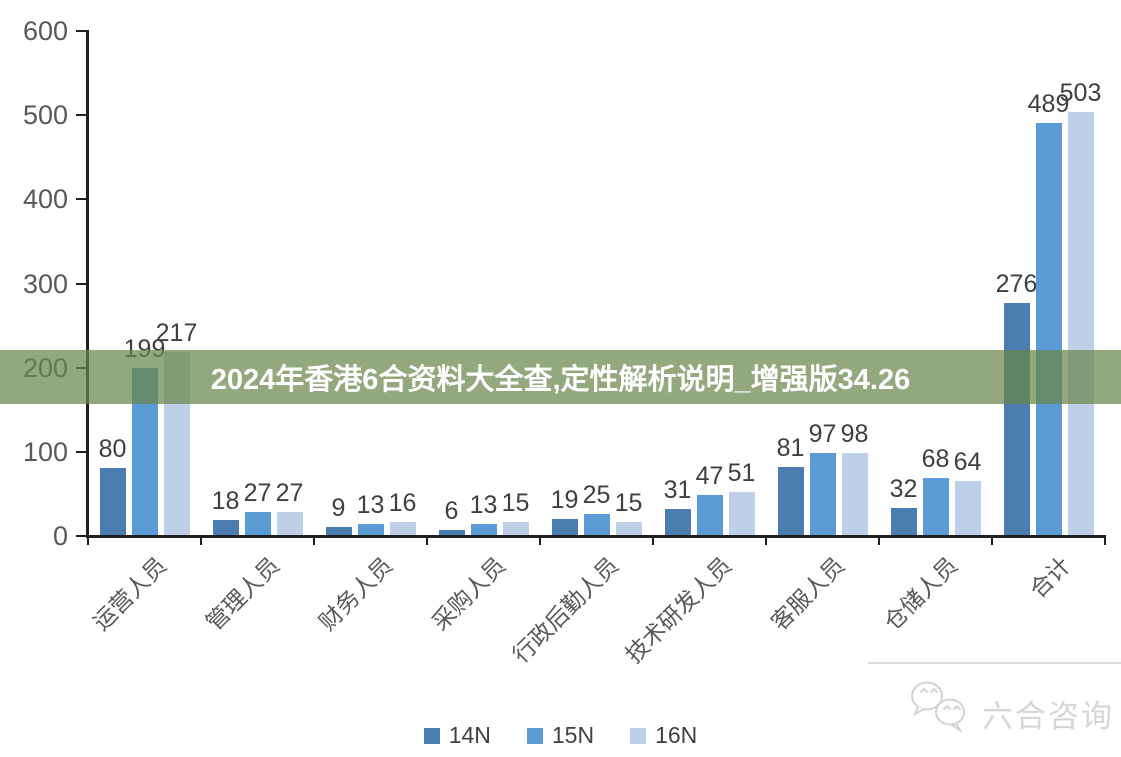  I want to click on y-axis-line, so click(87, 284).